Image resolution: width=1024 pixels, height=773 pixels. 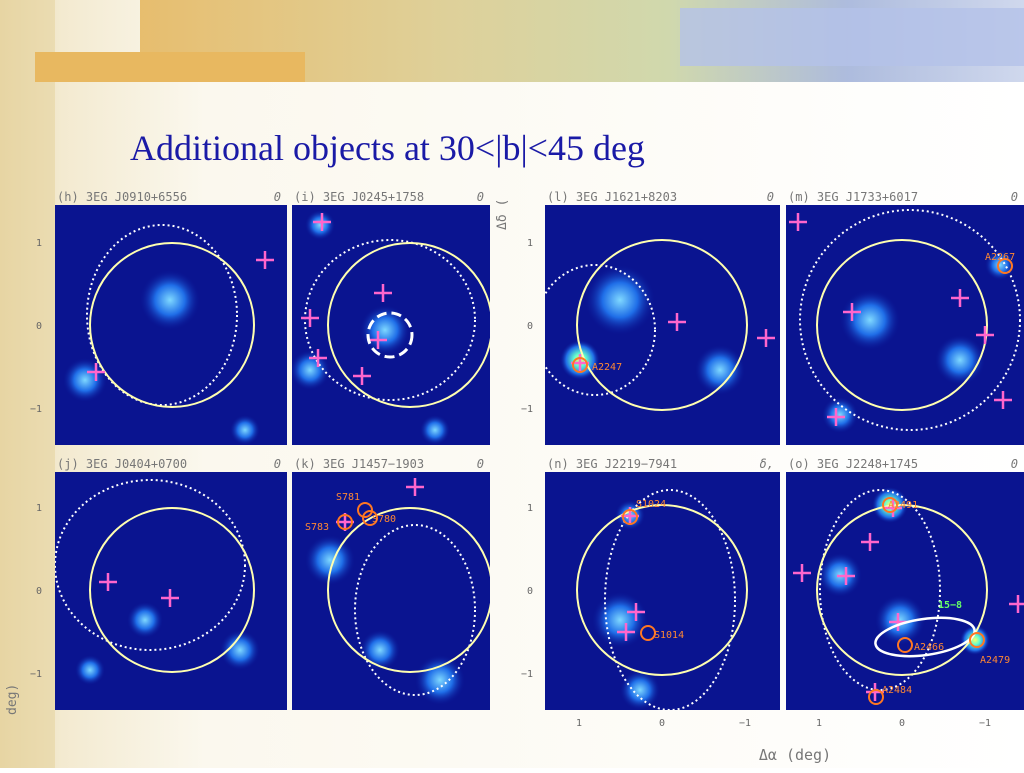 What do you see at coordinates (795, 755) in the screenshot?
I see `x-axis-label: Δα (deg)` at bounding box center [795, 755].